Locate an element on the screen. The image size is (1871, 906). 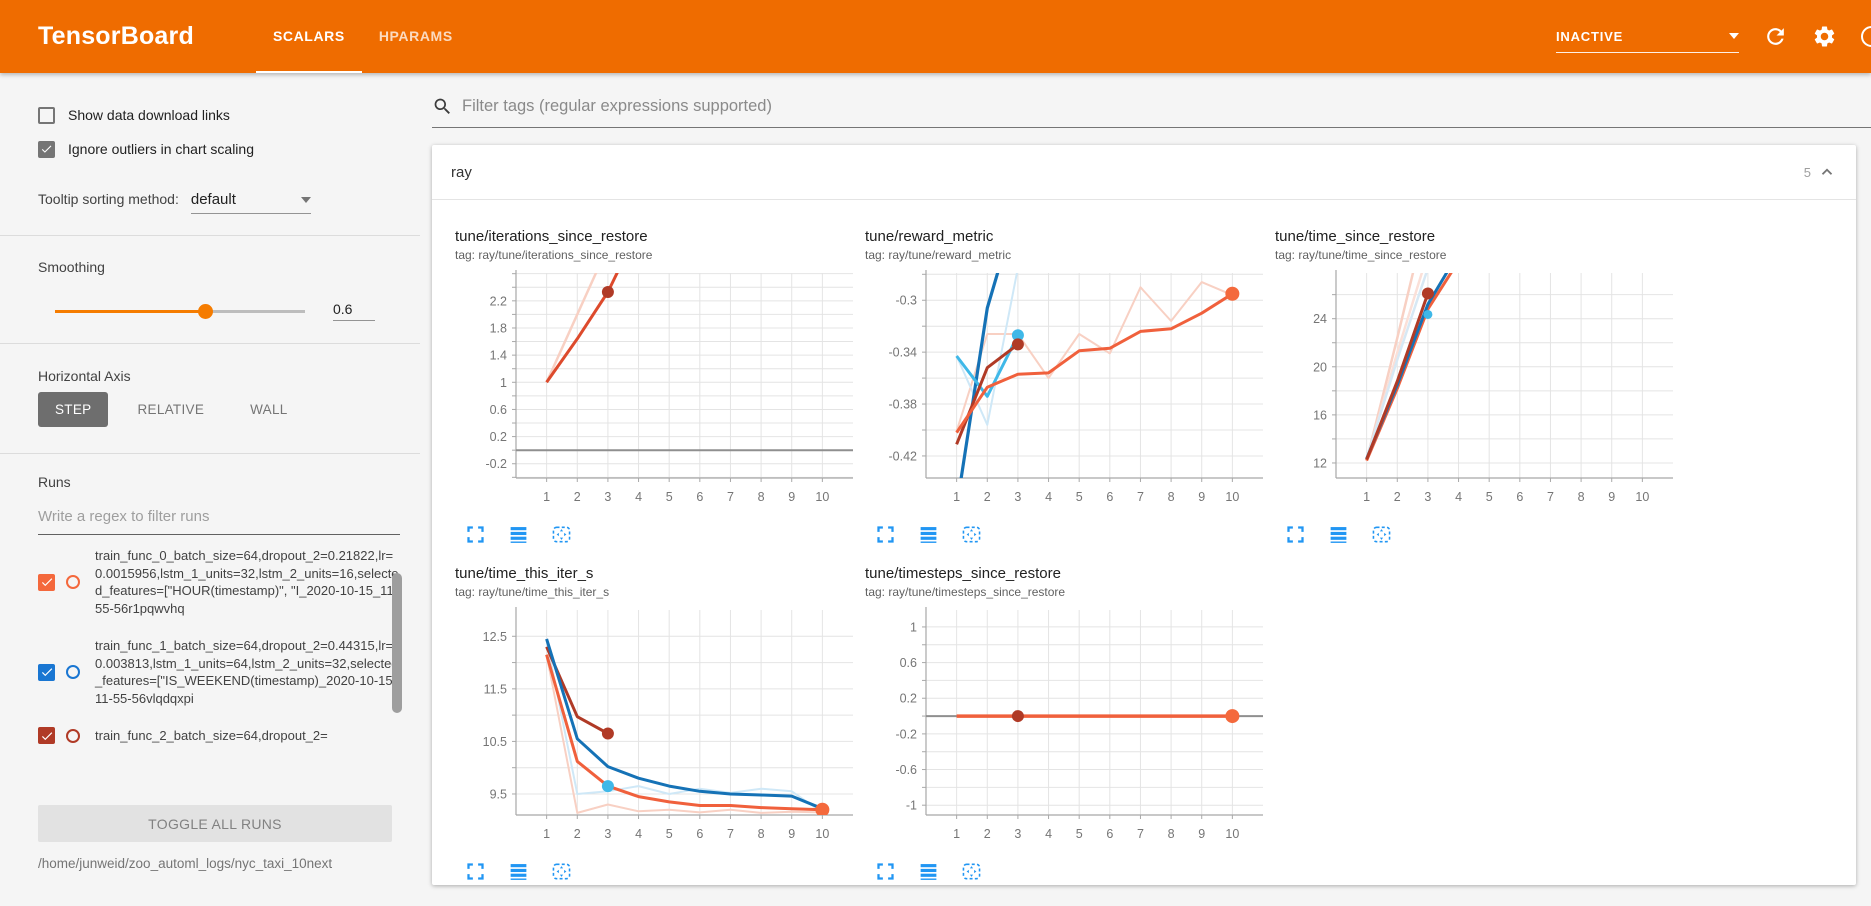
ray-section-header: ray 5 is located at coordinates (1144, 172).